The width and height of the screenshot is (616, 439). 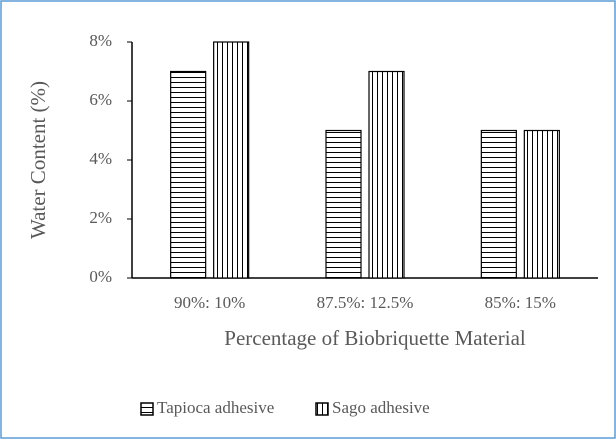 I want to click on x-tick-label: 87.5%: 12.5%, so click(x=365, y=302).